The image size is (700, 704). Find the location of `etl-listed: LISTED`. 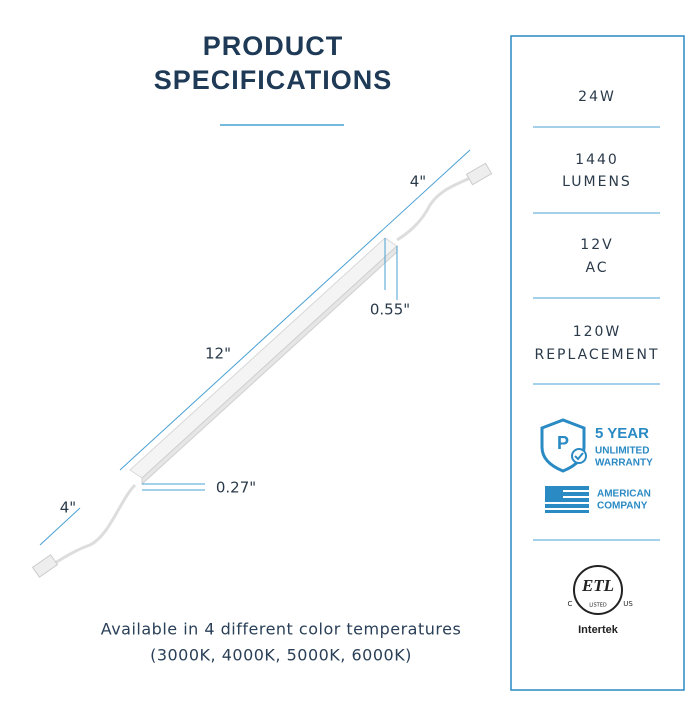

etl-listed: LISTED is located at coordinates (598, 606).